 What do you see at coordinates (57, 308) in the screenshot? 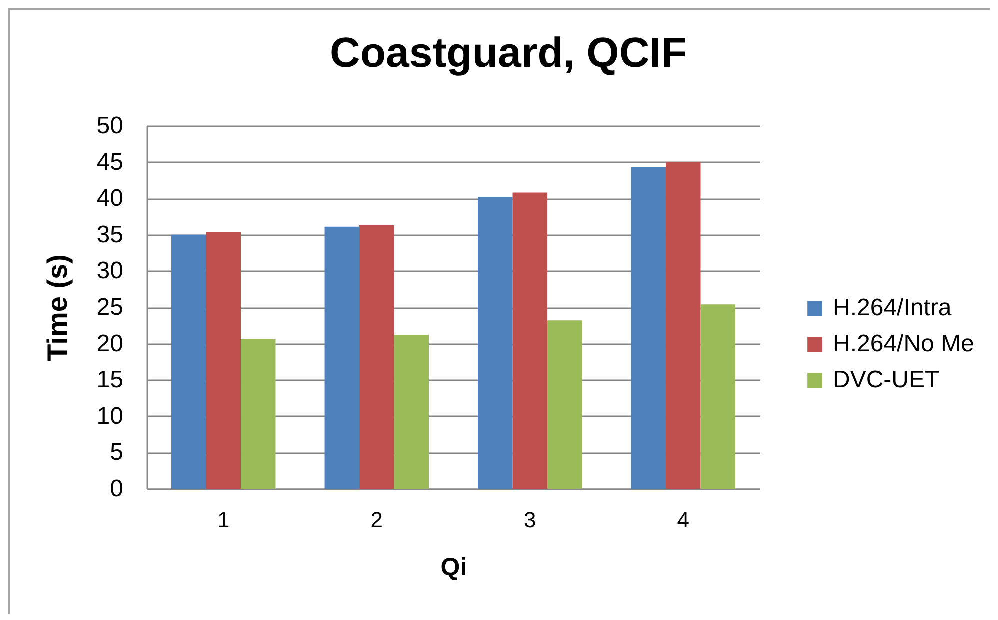
I see `y-axis-title: Time (s)` at bounding box center [57, 308].